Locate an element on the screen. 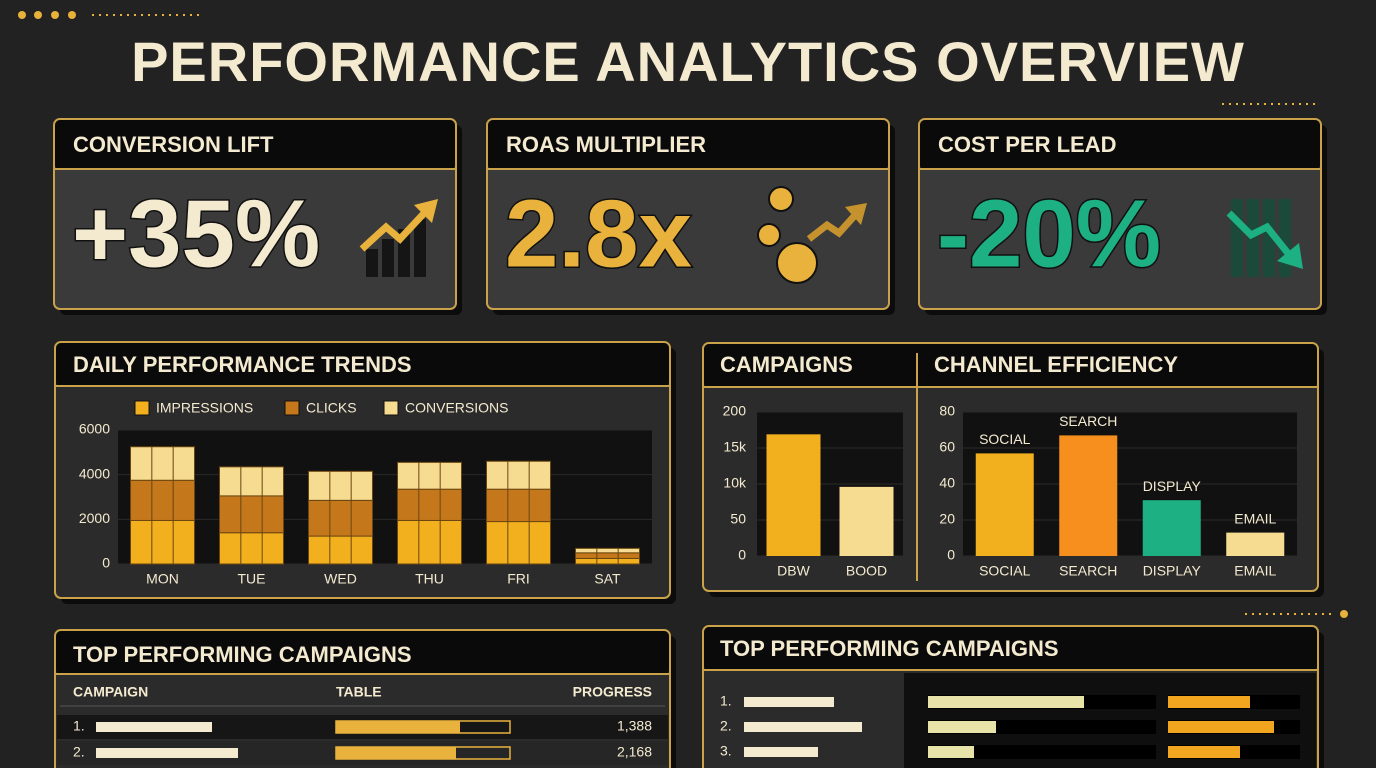 The height and width of the screenshot is (768, 1376). row-value: 2,168 is located at coordinates (634, 752).